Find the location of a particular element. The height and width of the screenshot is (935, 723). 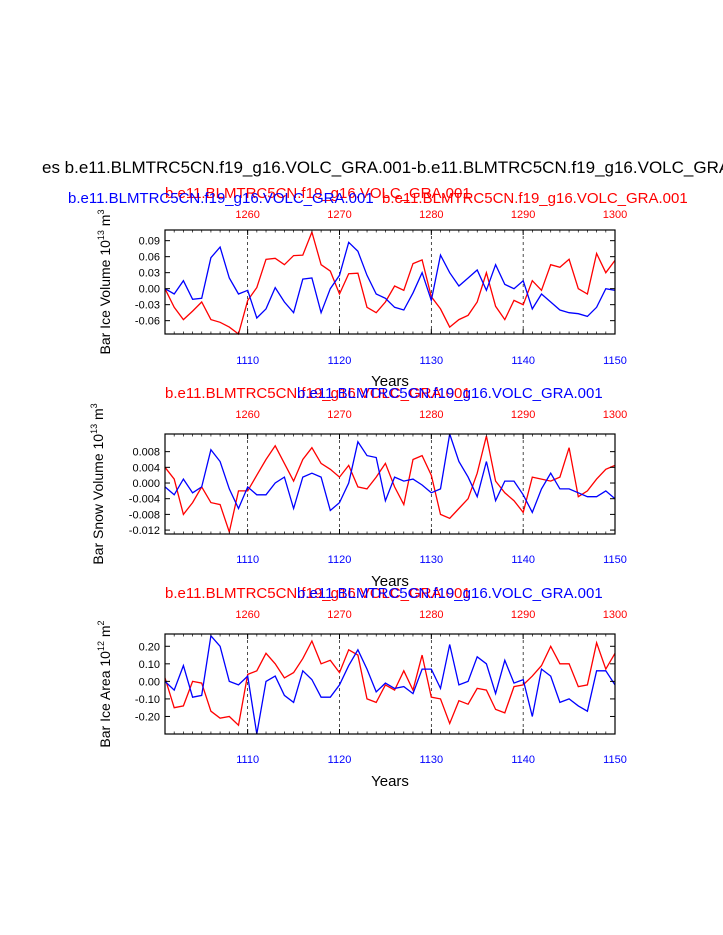

y-axis-label-exponent: 2 is located at coordinates (101, 622).